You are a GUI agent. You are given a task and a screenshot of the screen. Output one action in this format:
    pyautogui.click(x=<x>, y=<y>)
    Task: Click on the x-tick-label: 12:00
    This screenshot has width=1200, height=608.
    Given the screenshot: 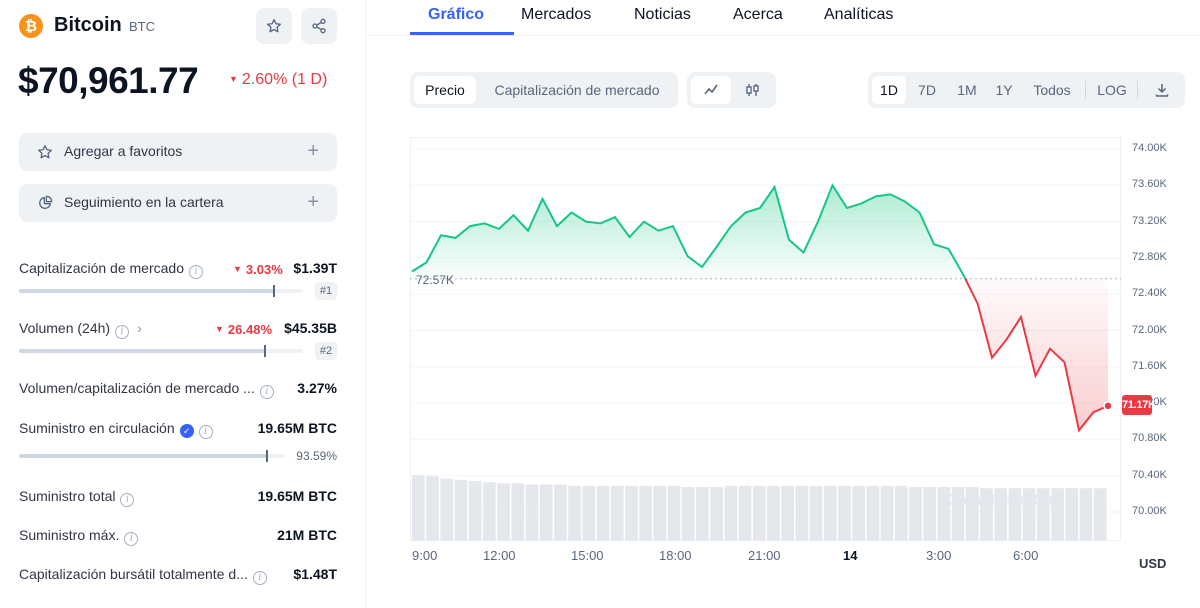 What is the action you would take?
    pyautogui.click(x=499, y=555)
    